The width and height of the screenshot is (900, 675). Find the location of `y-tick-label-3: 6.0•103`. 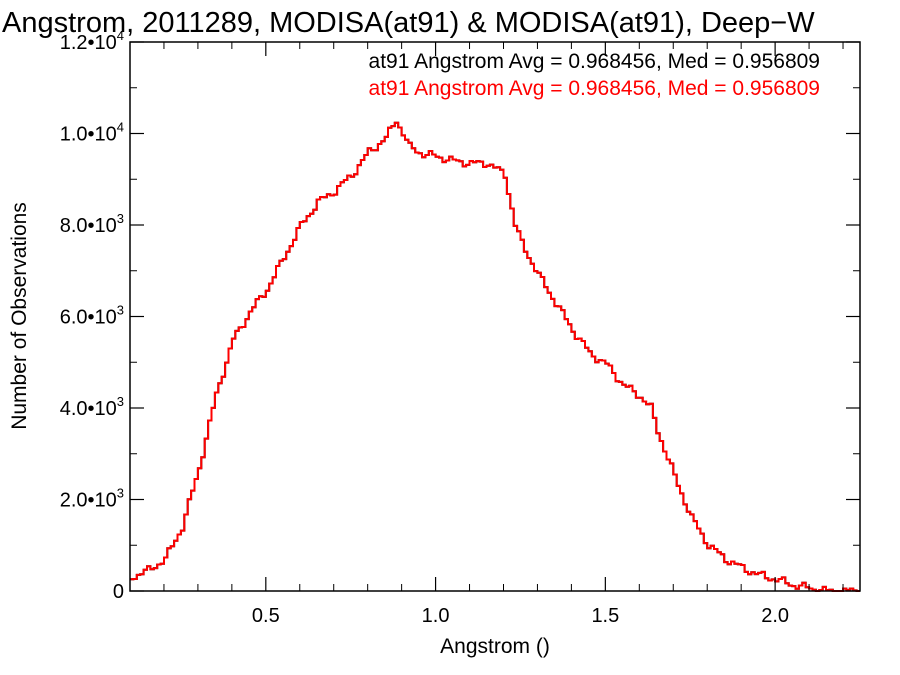

y-tick-label-3: 6.0•103 is located at coordinates (92, 316).